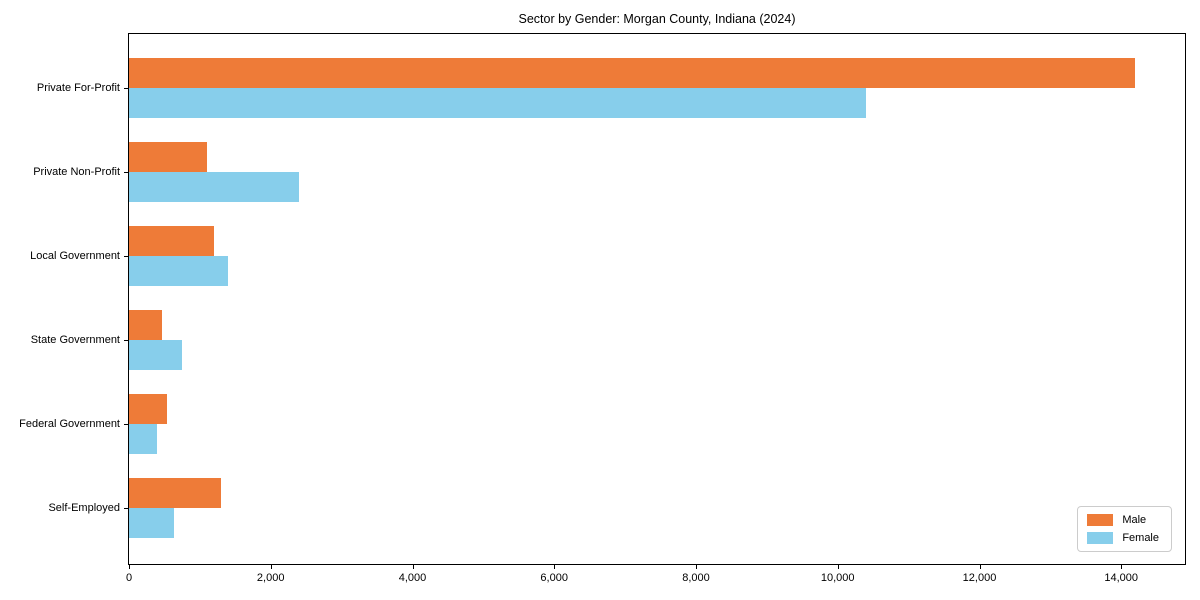 This screenshot has height=600, width=1200. What do you see at coordinates (1140, 538) in the screenshot?
I see `legend-label-female: Female` at bounding box center [1140, 538].